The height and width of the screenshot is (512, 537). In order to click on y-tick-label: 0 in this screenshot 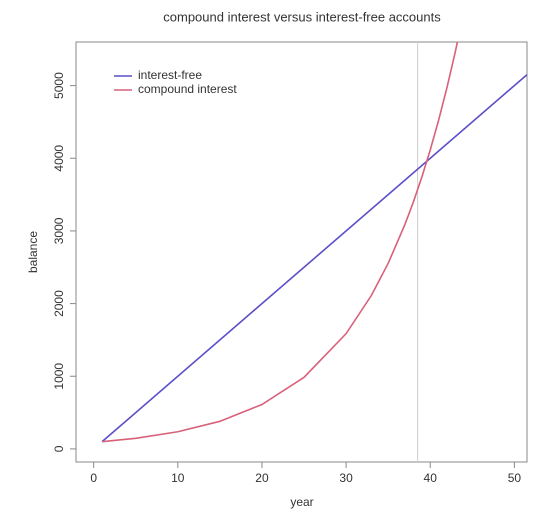, I will do `click(59, 448)`.